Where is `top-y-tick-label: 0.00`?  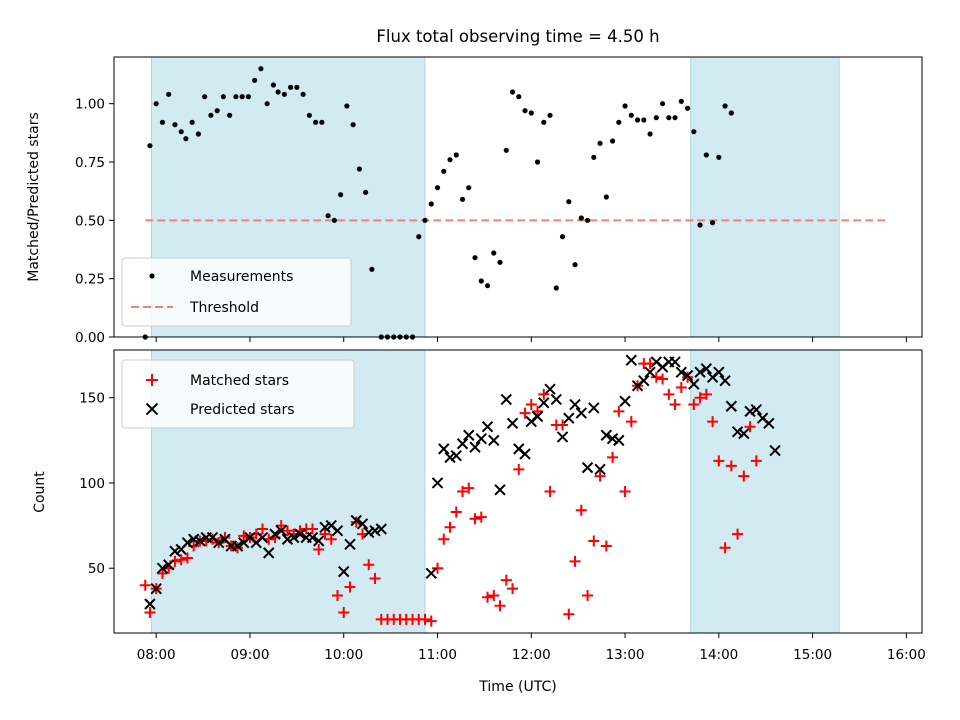 top-y-tick-label: 0.00 is located at coordinates (90, 338).